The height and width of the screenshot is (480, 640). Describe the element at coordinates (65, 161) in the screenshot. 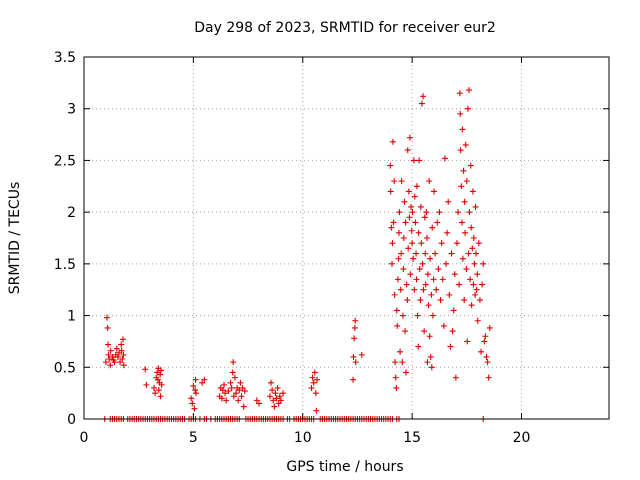

I see `y-tick-label: 2.5` at that location.